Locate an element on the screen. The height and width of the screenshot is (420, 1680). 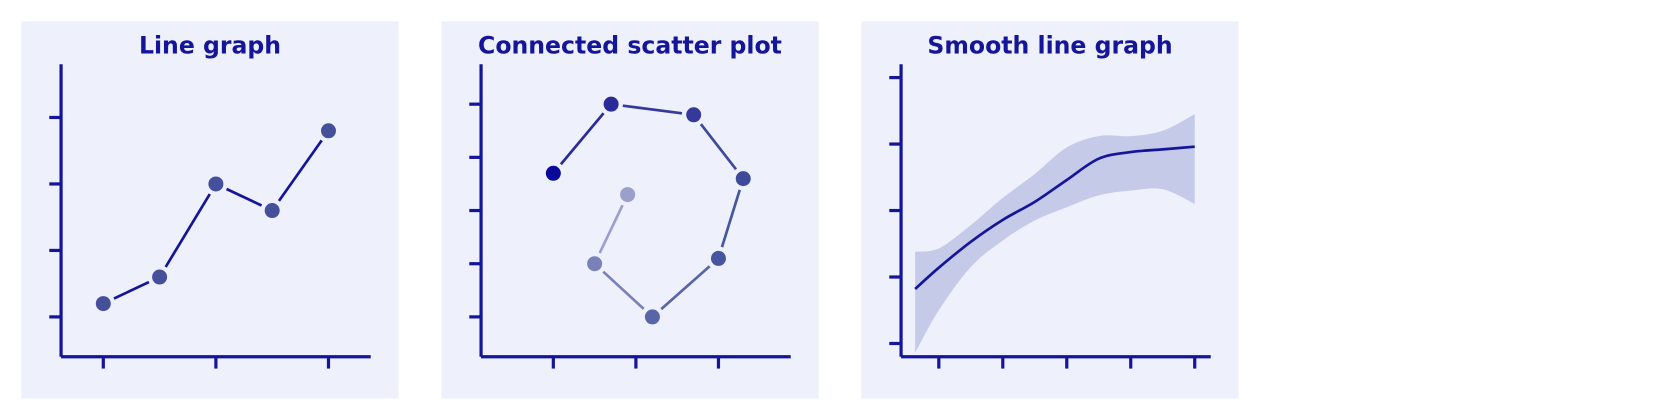
smooth-line is located at coordinates (1054, 217).